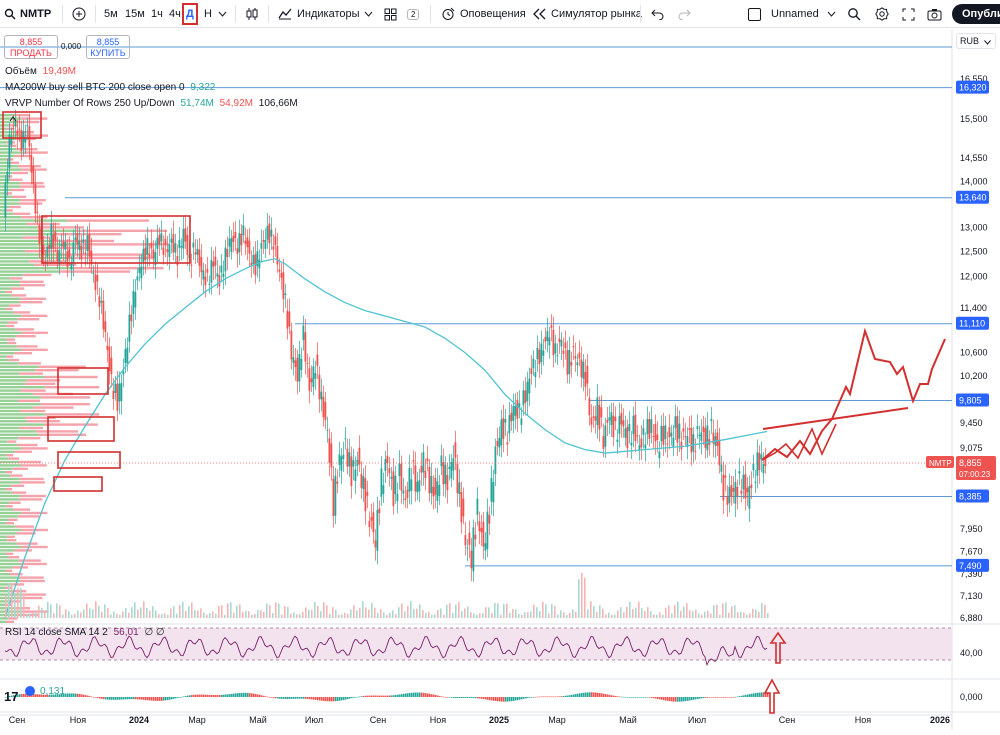 This screenshot has width=1000, height=735. What do you see at coordinates (657, 14) in the screenshot?
I see `undo-button` at bounding box center [657, 14].